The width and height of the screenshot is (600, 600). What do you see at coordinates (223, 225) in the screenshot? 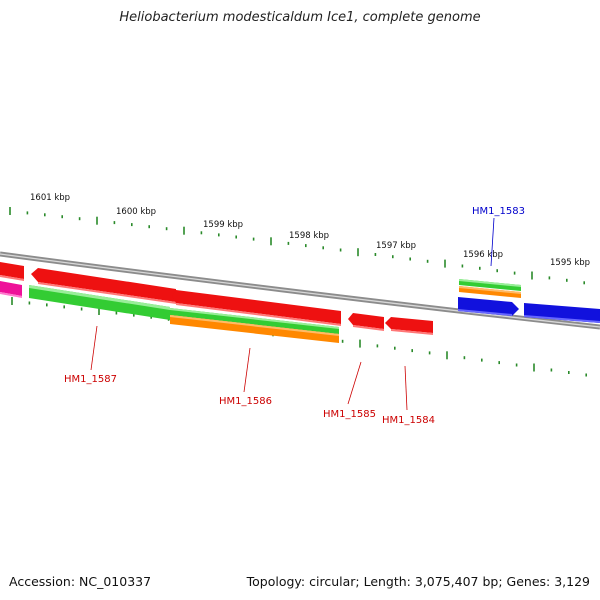
I see `kbp-label-1599: 1599 kbp` at bounding box center [223, 225].